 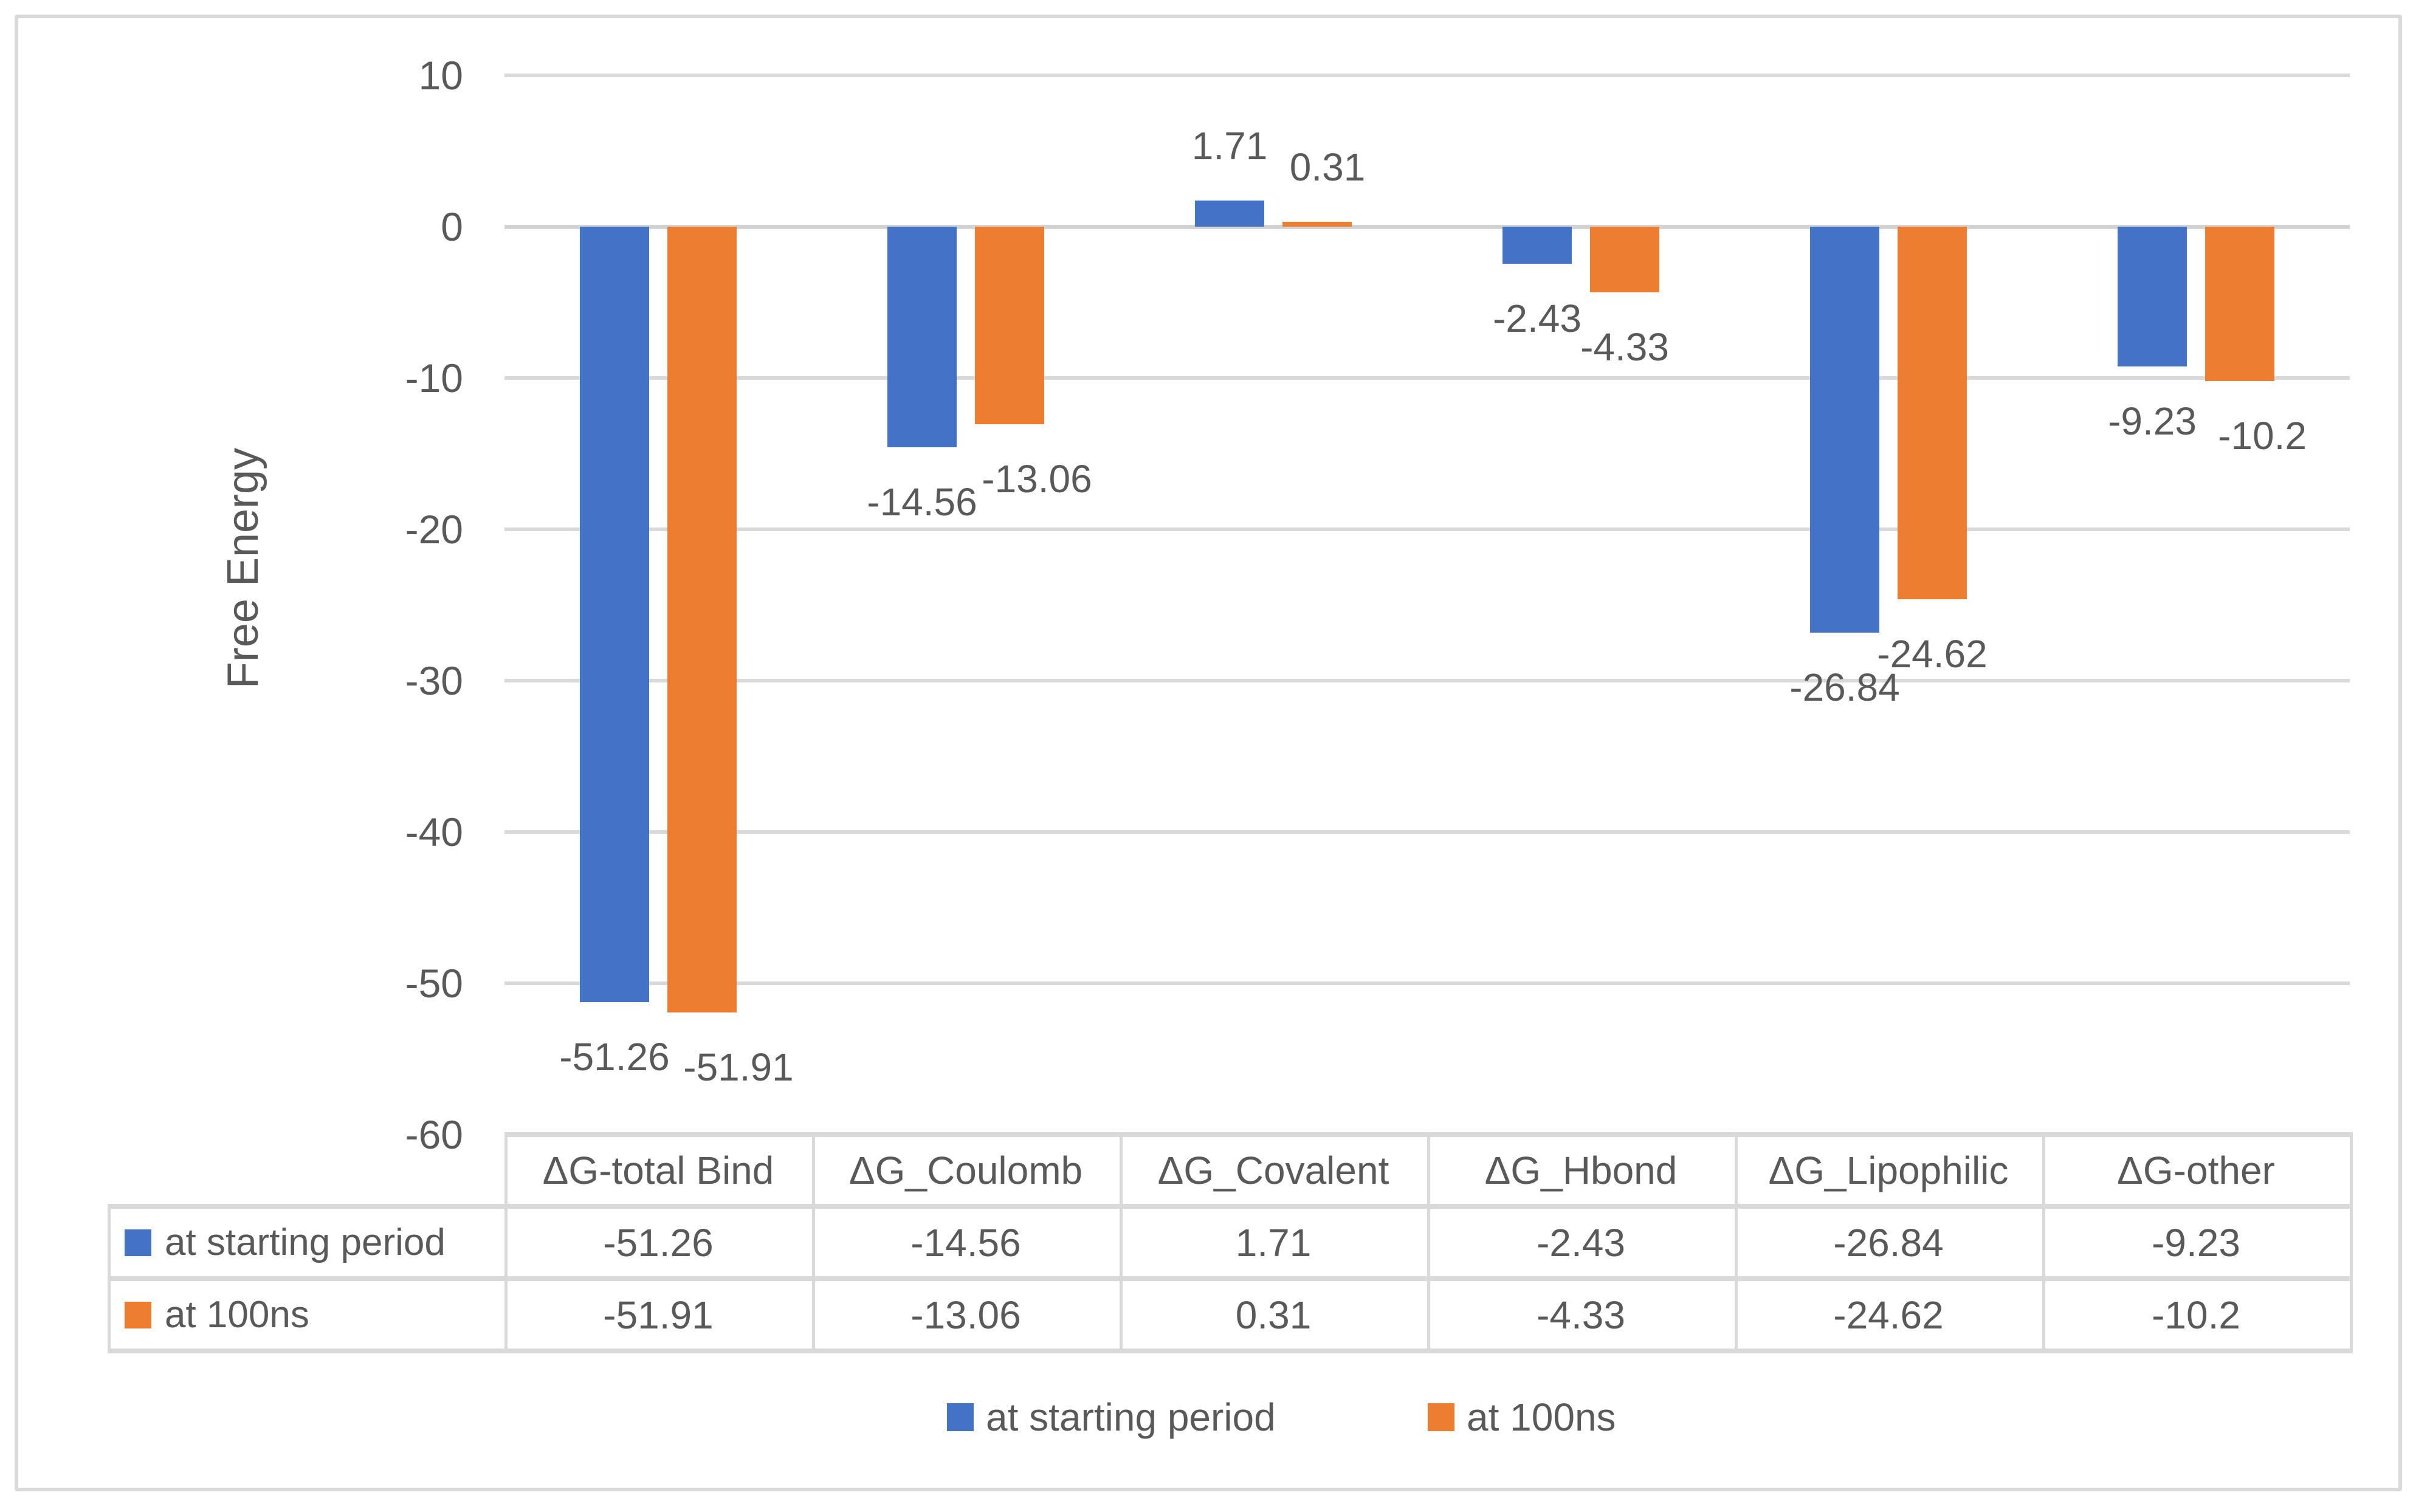 I want to click on y-axis-tick-label: -30, so click(x=434, y=680).